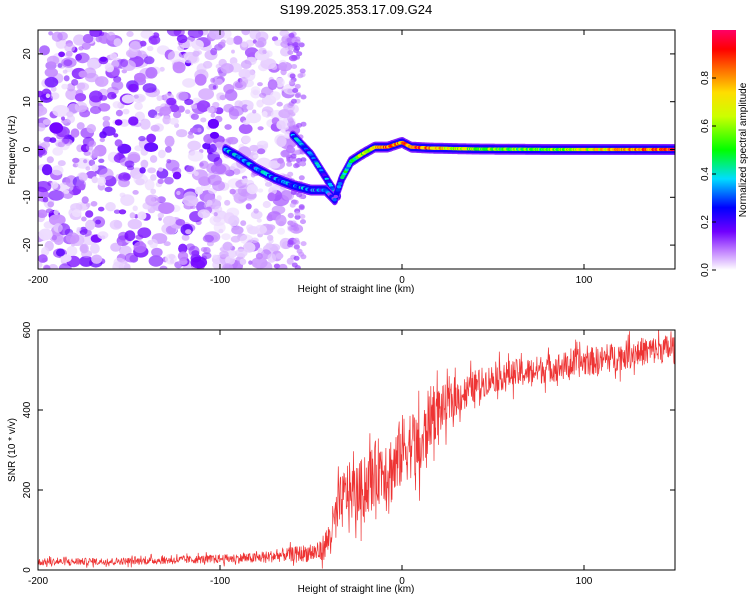 This screenshot has width=750, height=600. I want to click on colorbar-gradient, so click(724, 150).